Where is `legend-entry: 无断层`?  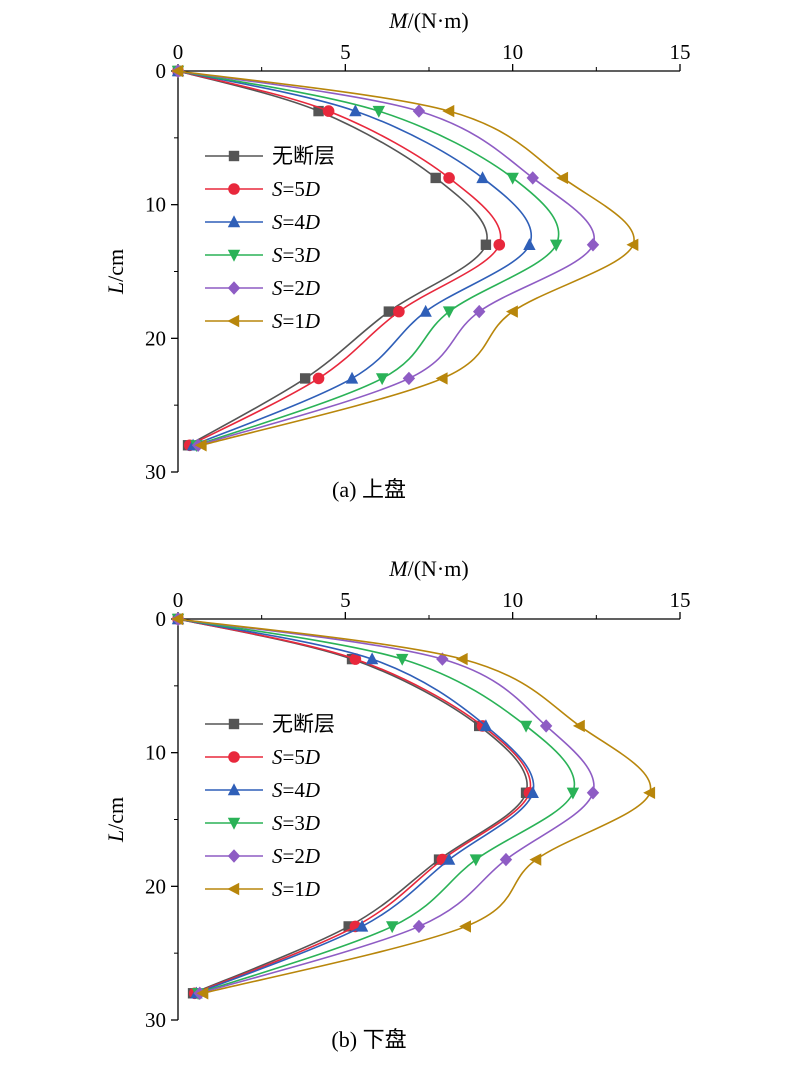 legend-entry: 无断层 is located at coordinates (270, 156).